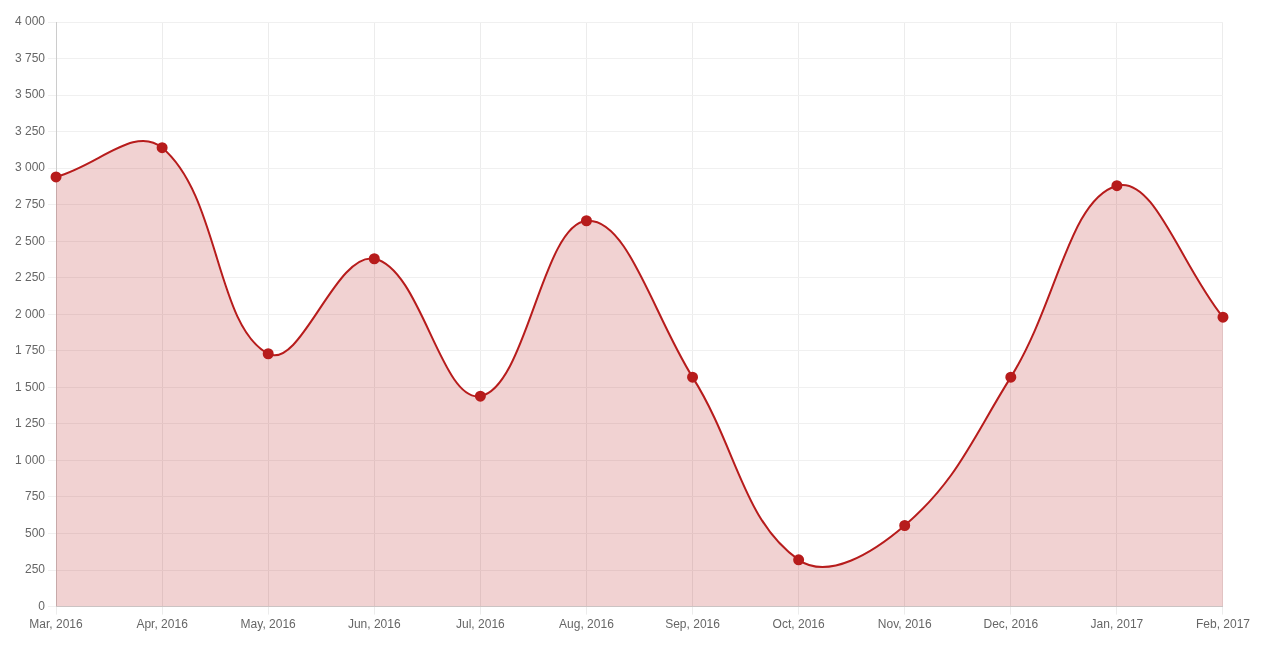 Image resolution: width=1261 pixels, height=647 pixels. I want to click on x-tick-label: May, 2016, so click(268, 624).